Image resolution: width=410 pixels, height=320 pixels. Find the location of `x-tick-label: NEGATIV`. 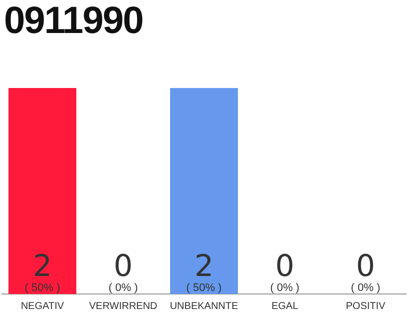

x-tick-label: NEGATIV is located at coordinates (42, 306).